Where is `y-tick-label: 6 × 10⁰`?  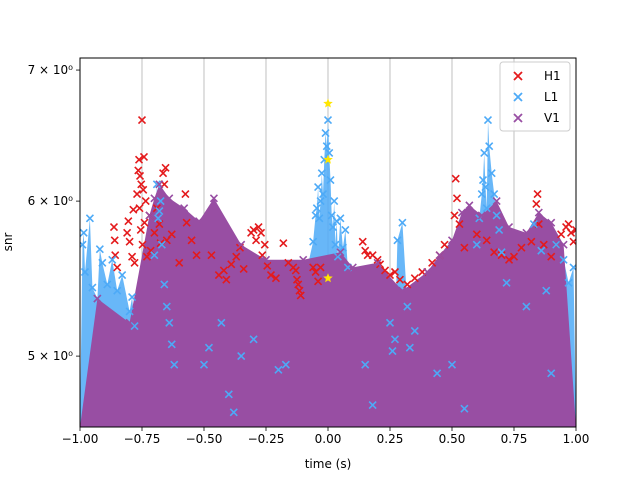
y-tick-label: 6 × 10⁰ is located at coordinates (51, 201).